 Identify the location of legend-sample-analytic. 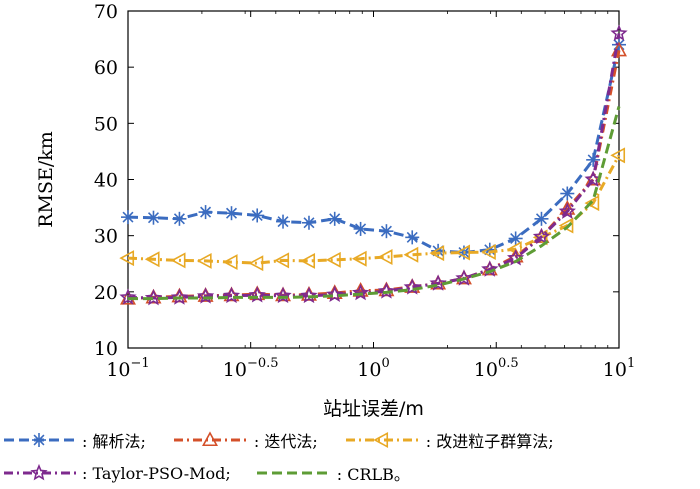
(40, 440).